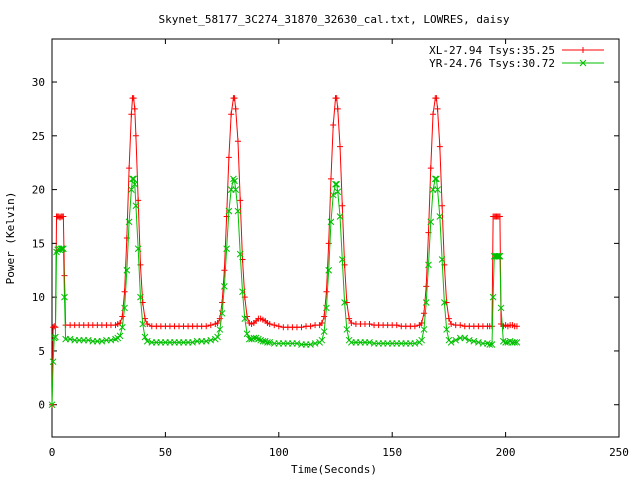 This screenshot has height=480, width=640. I want to click on y-axis-label: Power (Kelvin), so click(10, 238).